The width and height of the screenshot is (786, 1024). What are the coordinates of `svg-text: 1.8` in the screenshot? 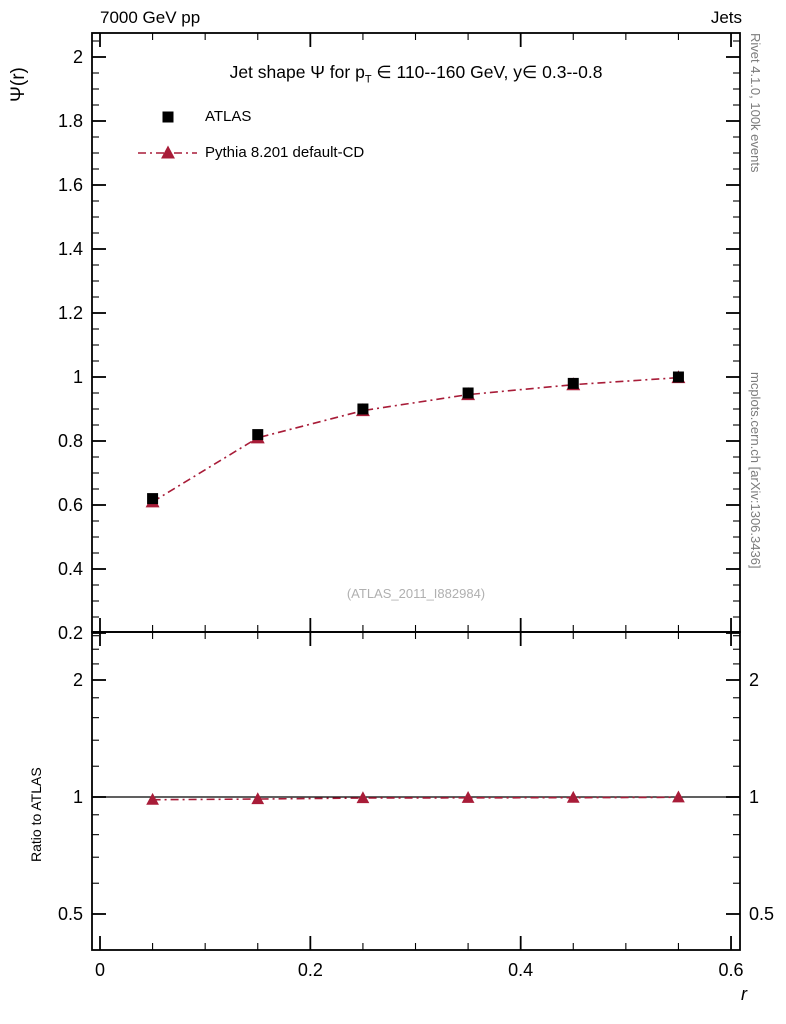 It's located at (70, 121).